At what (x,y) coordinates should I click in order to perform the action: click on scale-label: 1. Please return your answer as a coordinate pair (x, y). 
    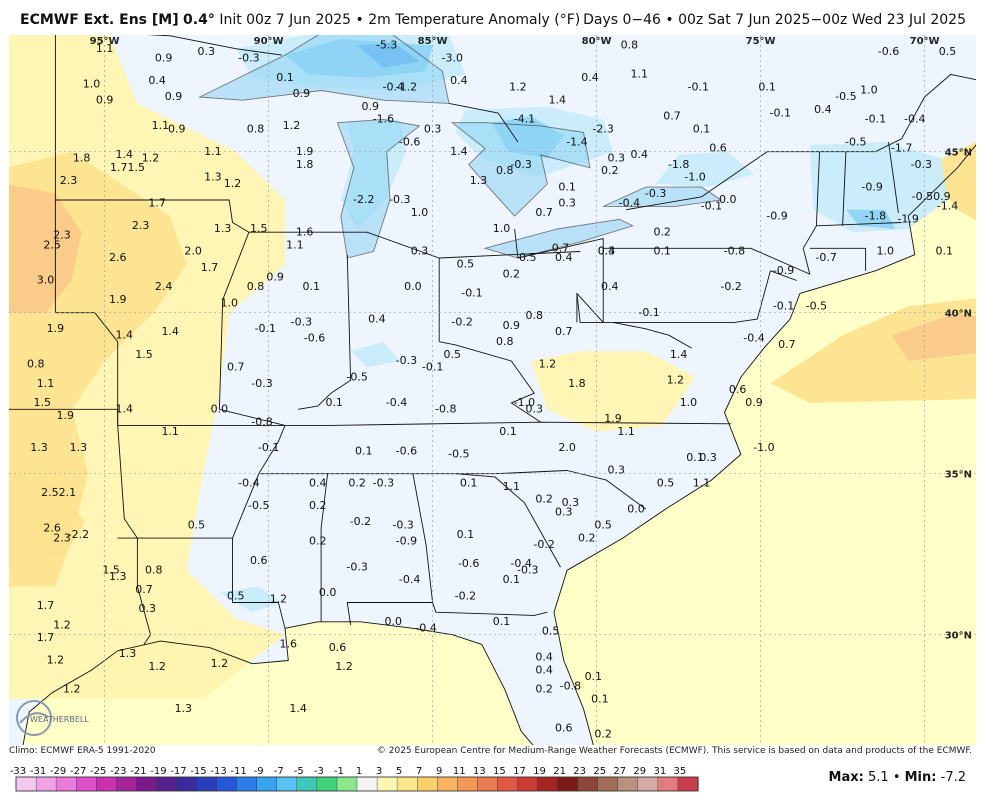
    Looking at the image, I should click on (359, 771).